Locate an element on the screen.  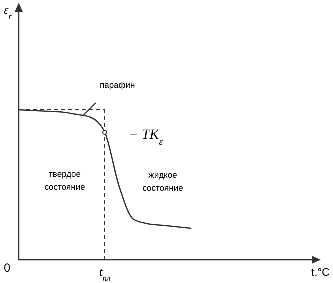
text: 0 is located at coordinates (7, 268).